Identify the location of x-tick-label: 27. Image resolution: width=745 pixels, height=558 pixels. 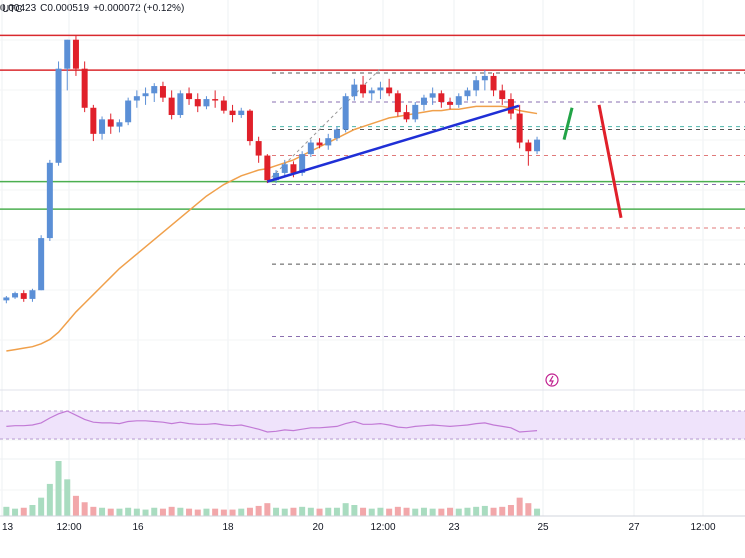
(634, 527).